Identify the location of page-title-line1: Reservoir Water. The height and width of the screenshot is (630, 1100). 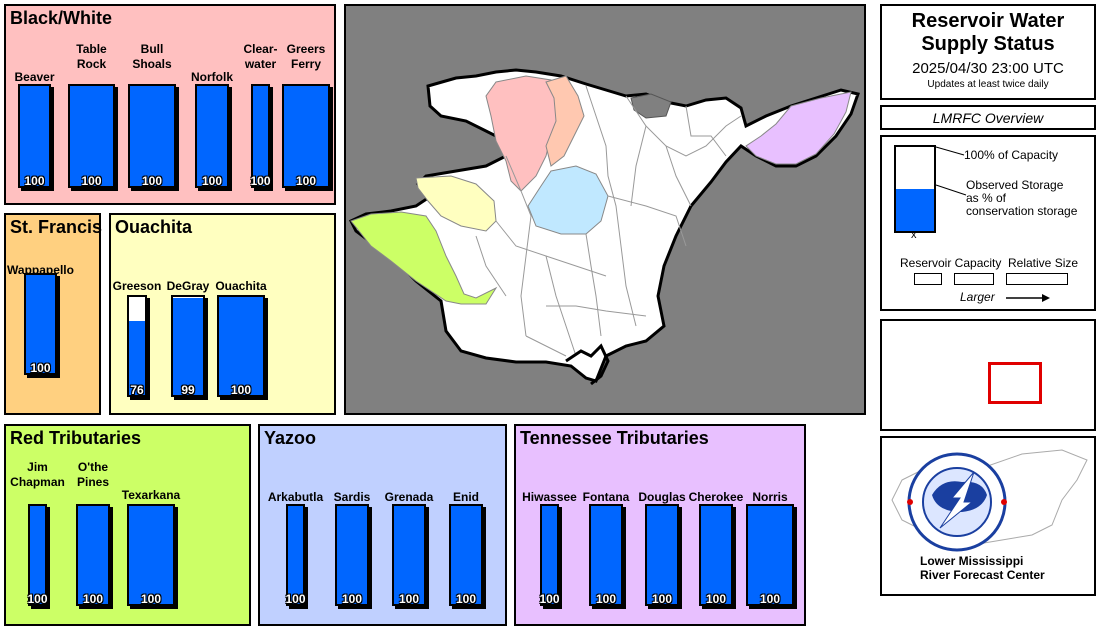
(988, 21).